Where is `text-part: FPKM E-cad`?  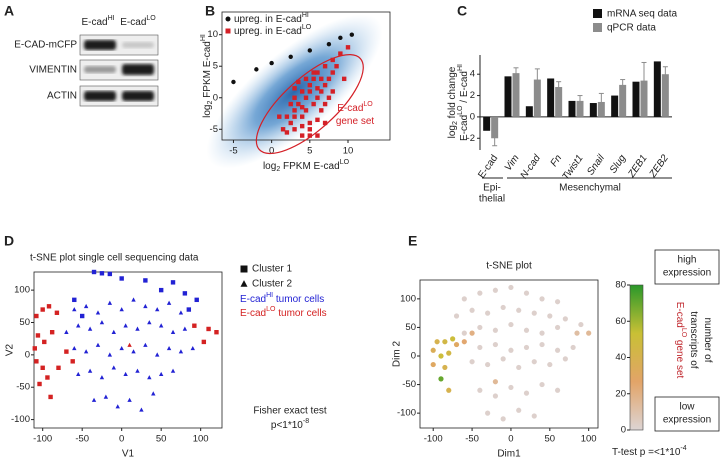 text-part: FPKM E-cad is located at coordinates (207, 70).